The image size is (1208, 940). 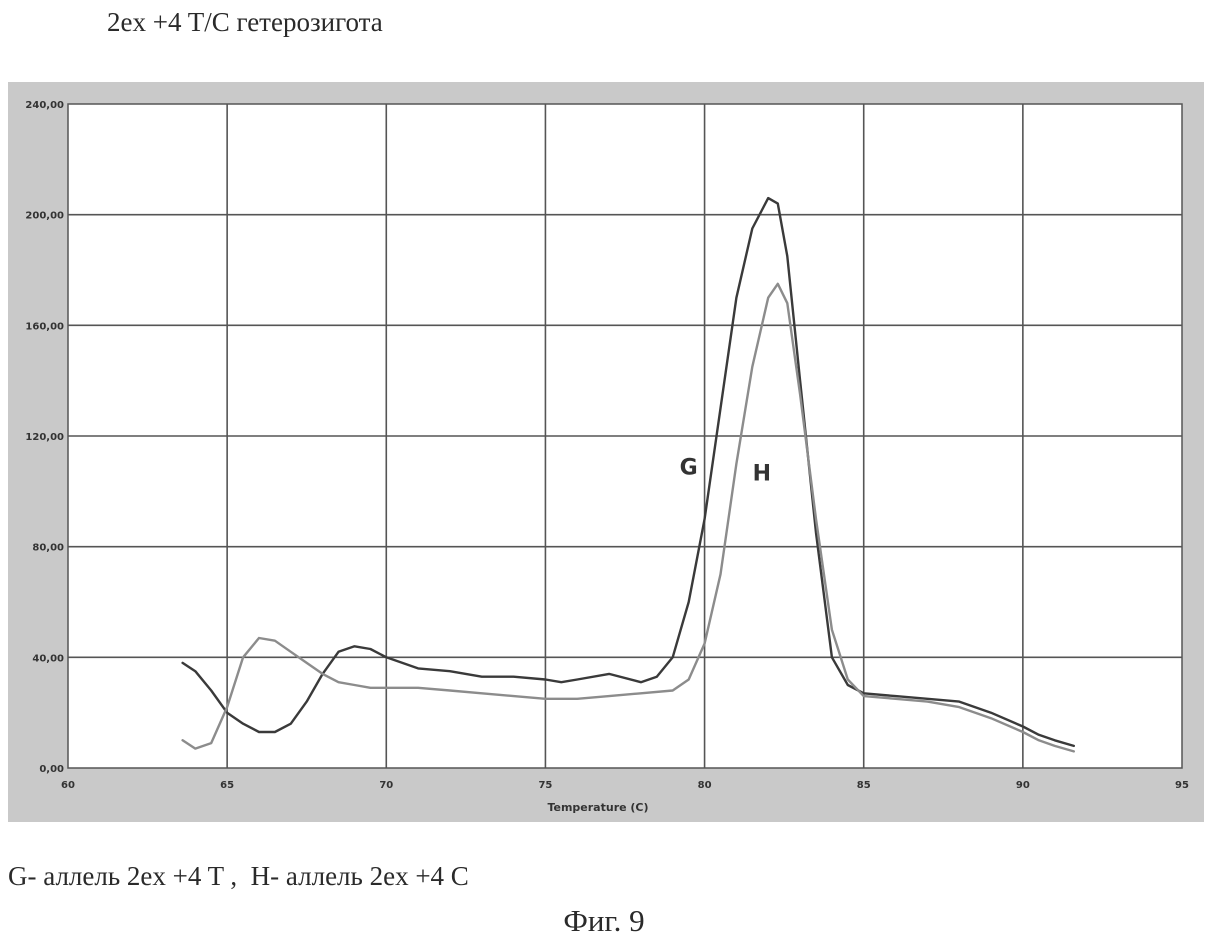 I want to click on x-axis-title: Temperature (C), so click(x=597, y=807).